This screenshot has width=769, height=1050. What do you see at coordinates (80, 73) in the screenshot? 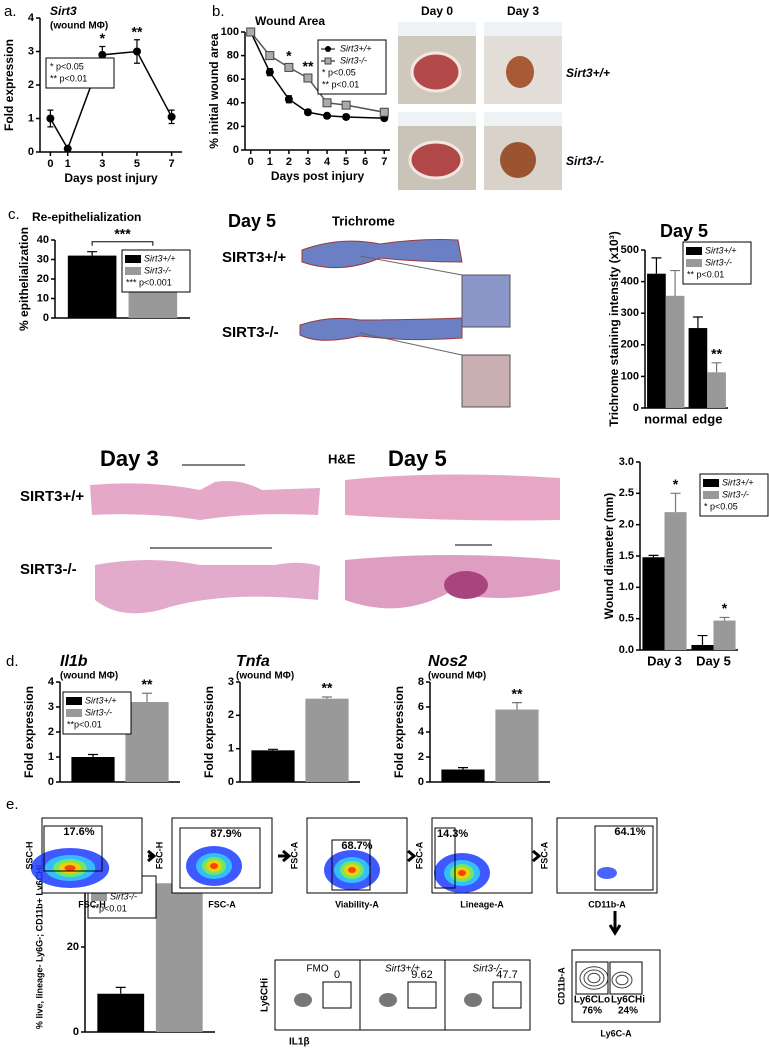
I see `legend-box` at bounding box center [80, 73].